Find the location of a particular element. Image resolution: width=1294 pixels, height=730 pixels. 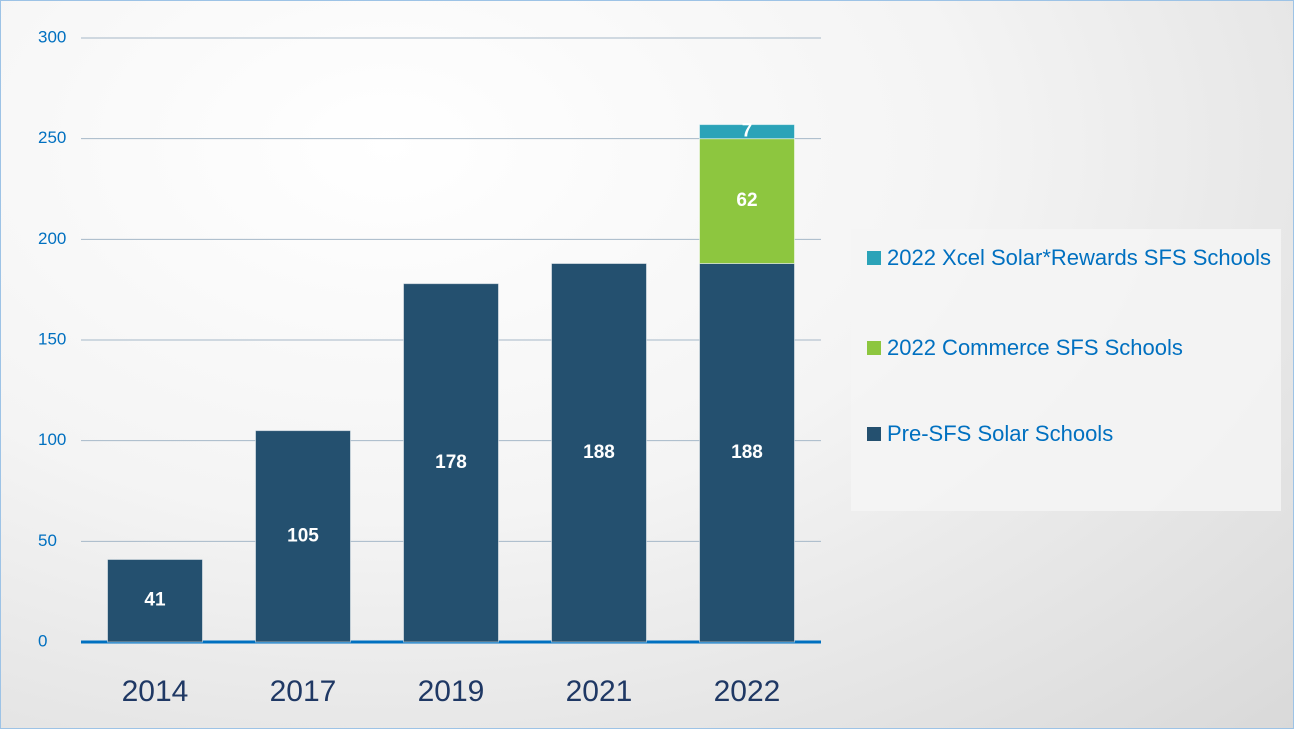

x-tick-label: 2014 is located at coordinates (155, 691).